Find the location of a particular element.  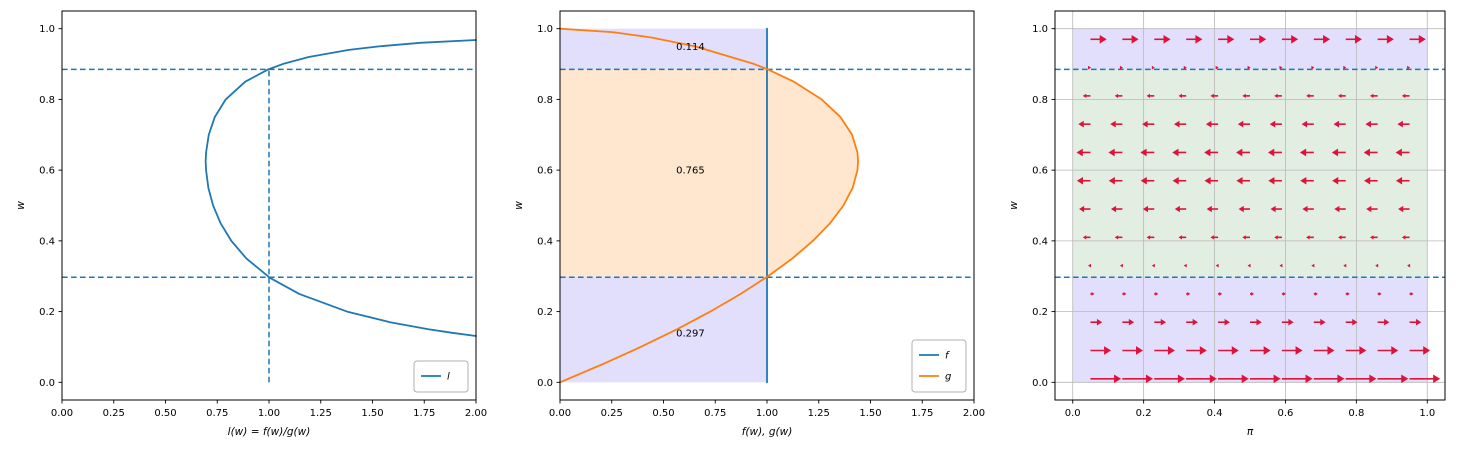

y-tick-label: 0.0 is located at coordinates (47, 383).